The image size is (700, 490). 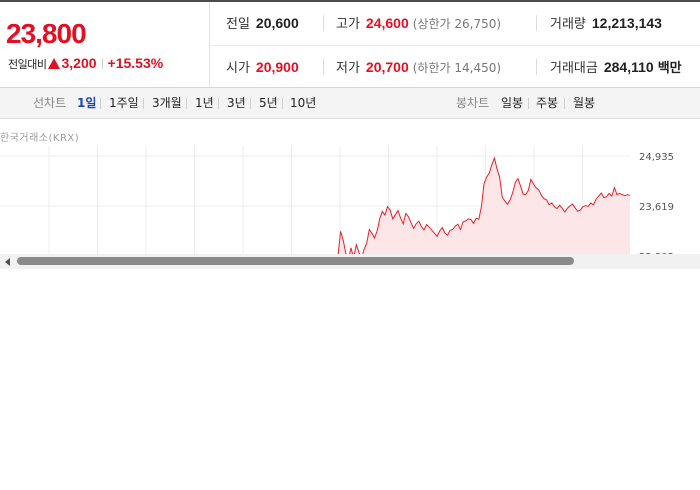 I want to click on upper-limit: (상한가 26,750), so click(x=457, y=24).